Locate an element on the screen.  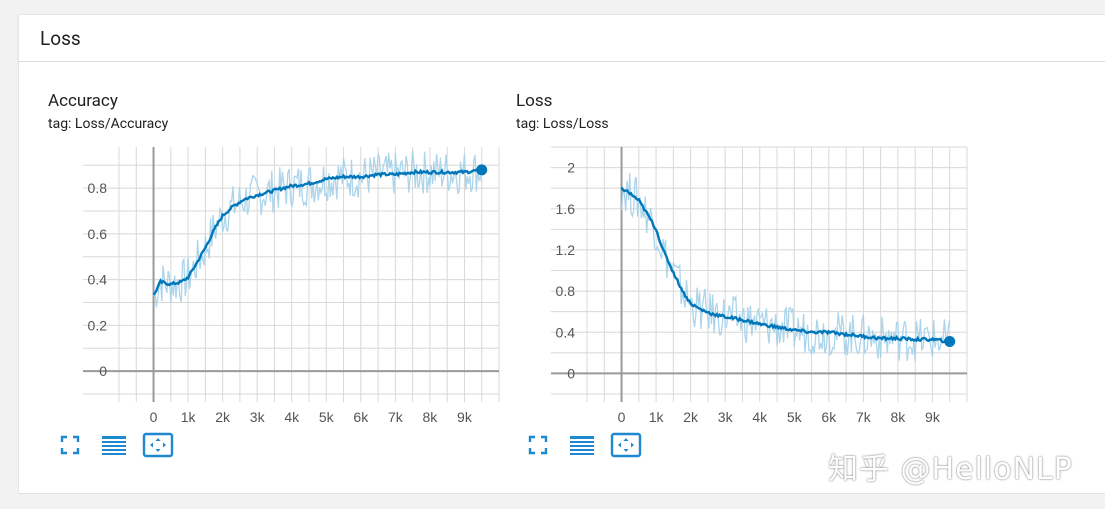
y-tick-label: 0.6 is located at coordinates (98, 234).